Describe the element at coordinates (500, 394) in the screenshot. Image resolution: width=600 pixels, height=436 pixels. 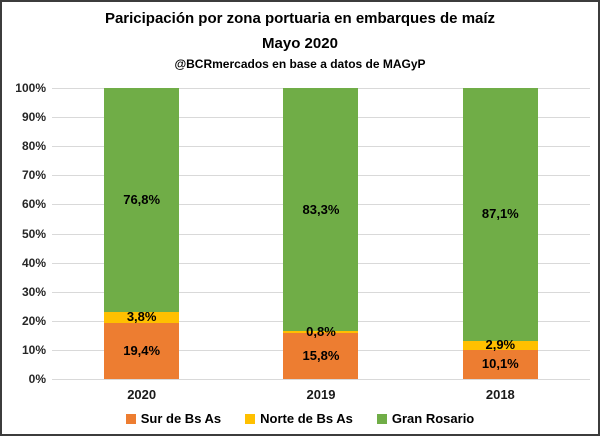
I see `x-axis-label-2018: 2018` at that location.